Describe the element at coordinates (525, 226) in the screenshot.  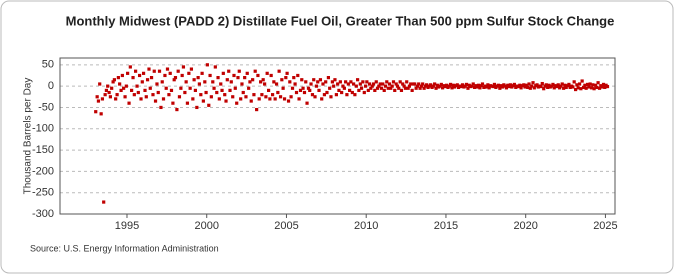
I see `x-tick-label: 2020` at that location.